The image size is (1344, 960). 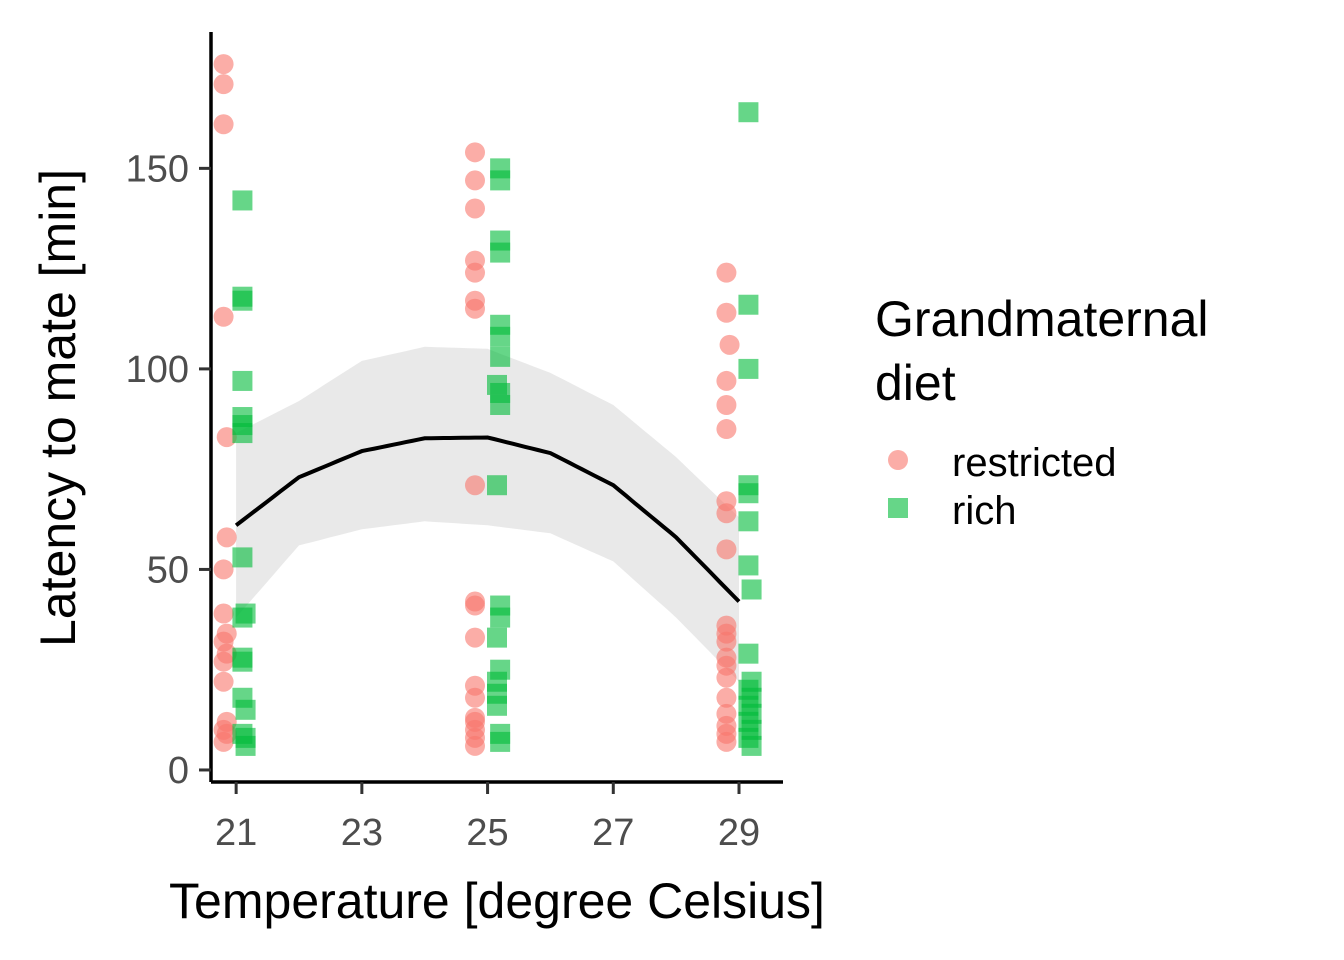 What do you see at coordinates (1042, 412) in the screenshot?
I see `legend: Grandmaternal diet restricted rich` at bounding box center [1042, 412].